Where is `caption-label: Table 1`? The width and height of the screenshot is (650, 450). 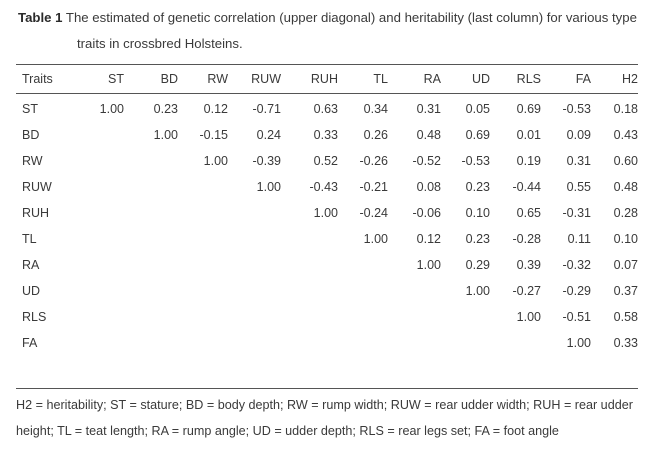
caption-label: Table 1 is located at coordinates (40, 17).